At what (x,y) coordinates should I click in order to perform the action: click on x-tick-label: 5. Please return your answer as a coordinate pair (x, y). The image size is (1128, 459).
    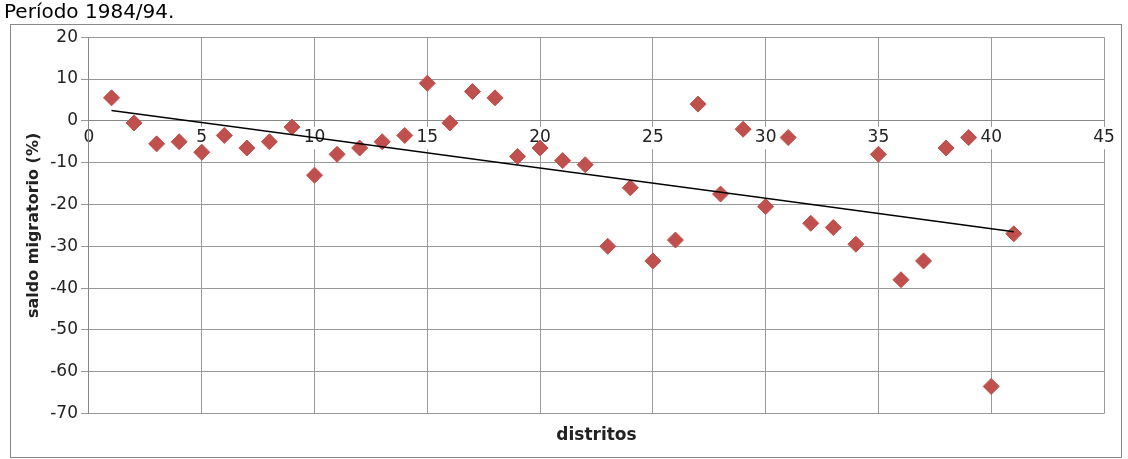
    Looking at the image, I should click on (202, 136).